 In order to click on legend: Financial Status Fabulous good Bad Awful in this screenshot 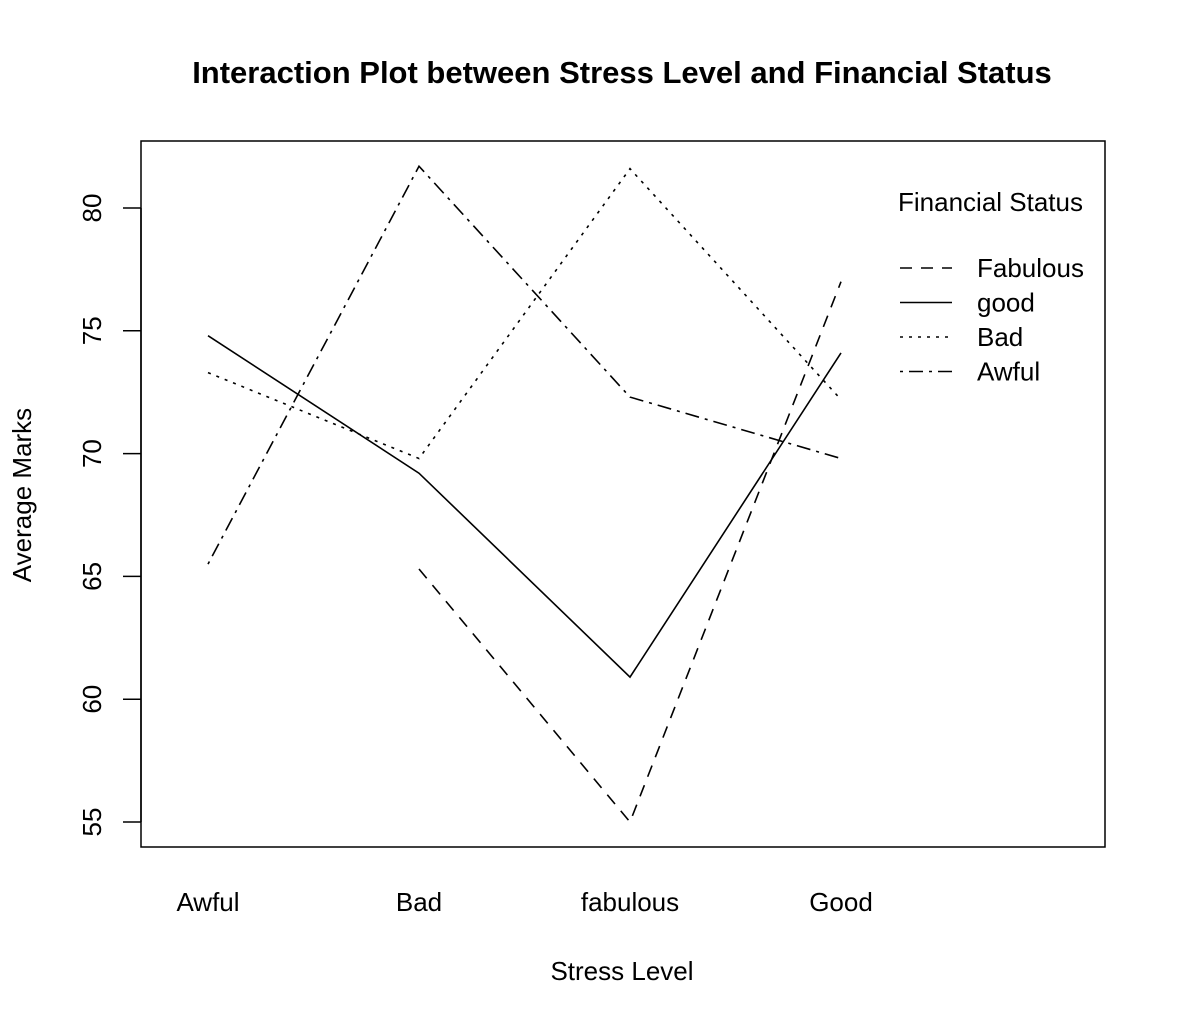, I will do `click(991, 287)`.